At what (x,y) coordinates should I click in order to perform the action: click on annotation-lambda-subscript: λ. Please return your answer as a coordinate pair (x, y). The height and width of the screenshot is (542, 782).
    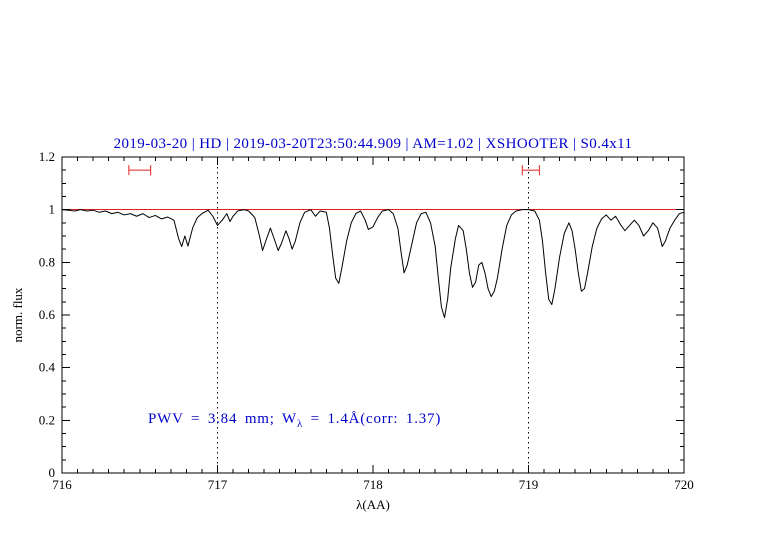
    Looking at the image, I should click on (300, 424).